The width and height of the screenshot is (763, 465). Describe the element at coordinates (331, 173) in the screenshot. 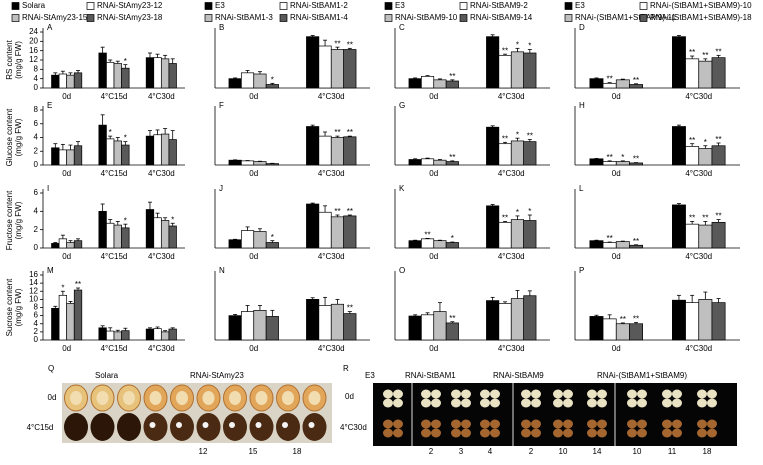

I see `x-tick-label: 4°C30d` at that location.